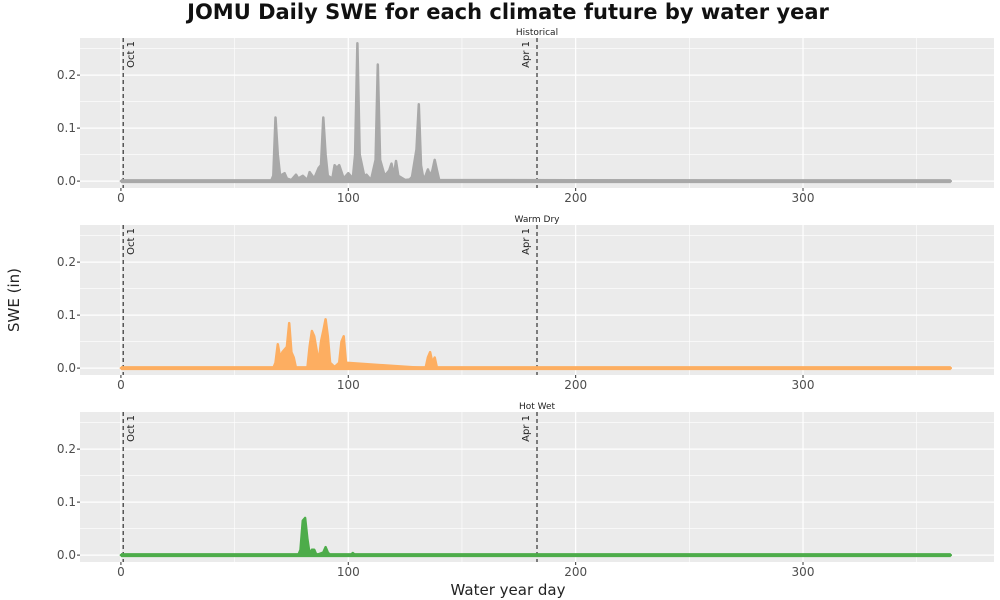  I want to click on facet-strip-label: Warm Dry, so click(538, 220).